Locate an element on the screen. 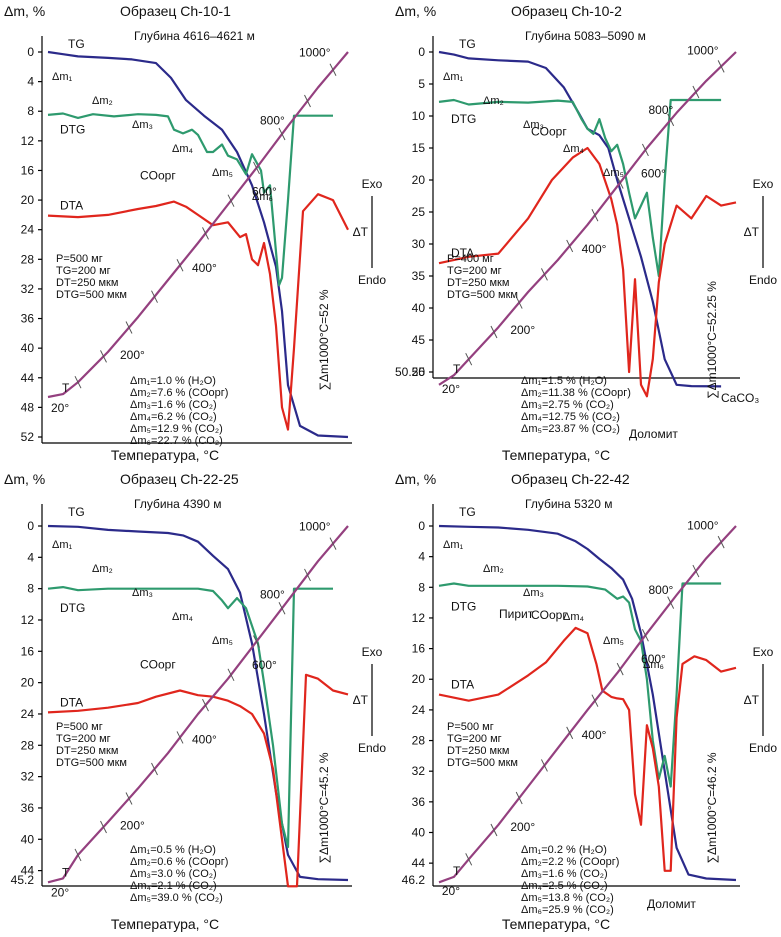  y-tick-label: 48 is located at coordinates (28, 407).